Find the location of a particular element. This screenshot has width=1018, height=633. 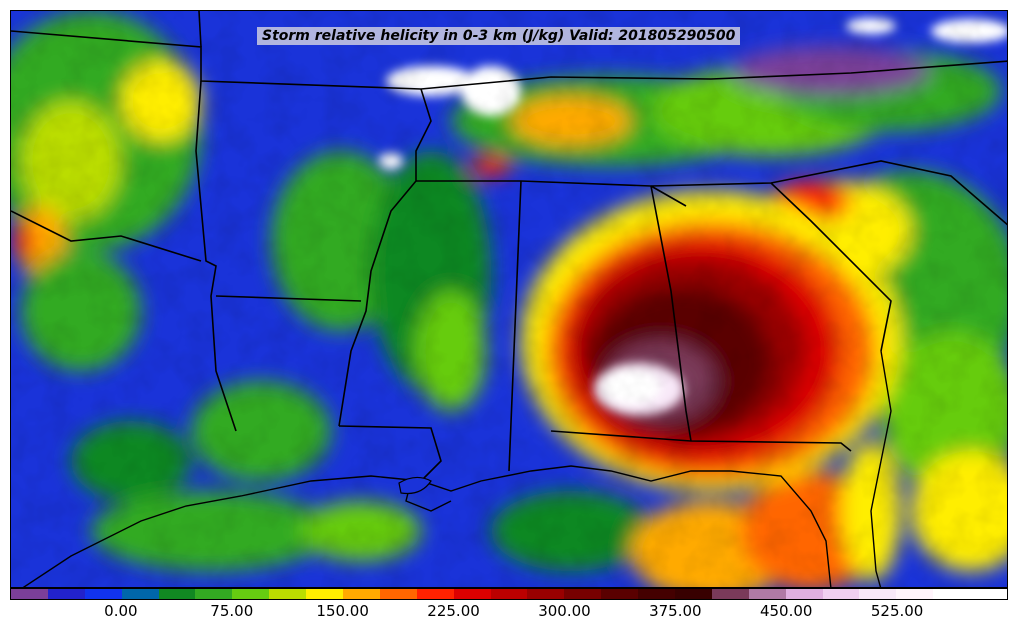

colorbar-tick-label: 300.00 is located at coordinates (564, 611).